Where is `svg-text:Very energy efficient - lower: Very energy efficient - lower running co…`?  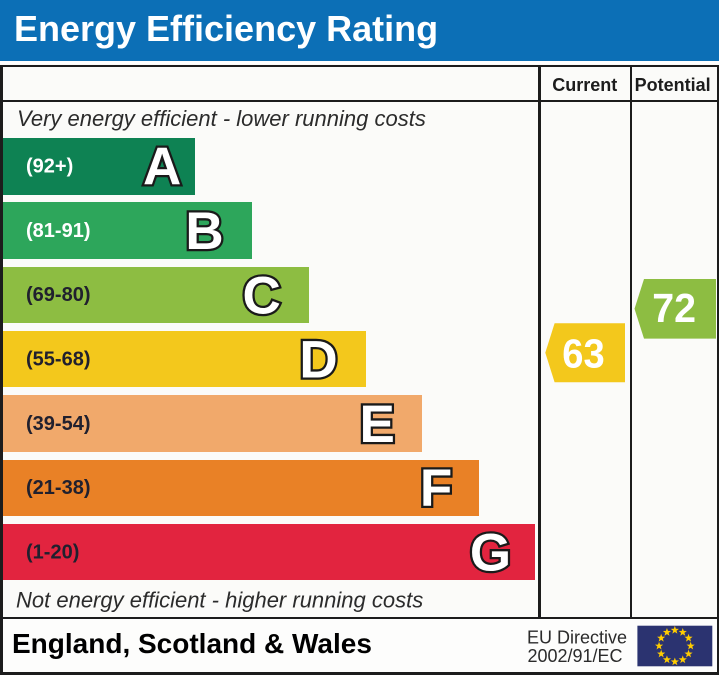
svg-text:Very energy efficient - lower: Very energy efficient - lower running co… is located at coordinates (221, 118).